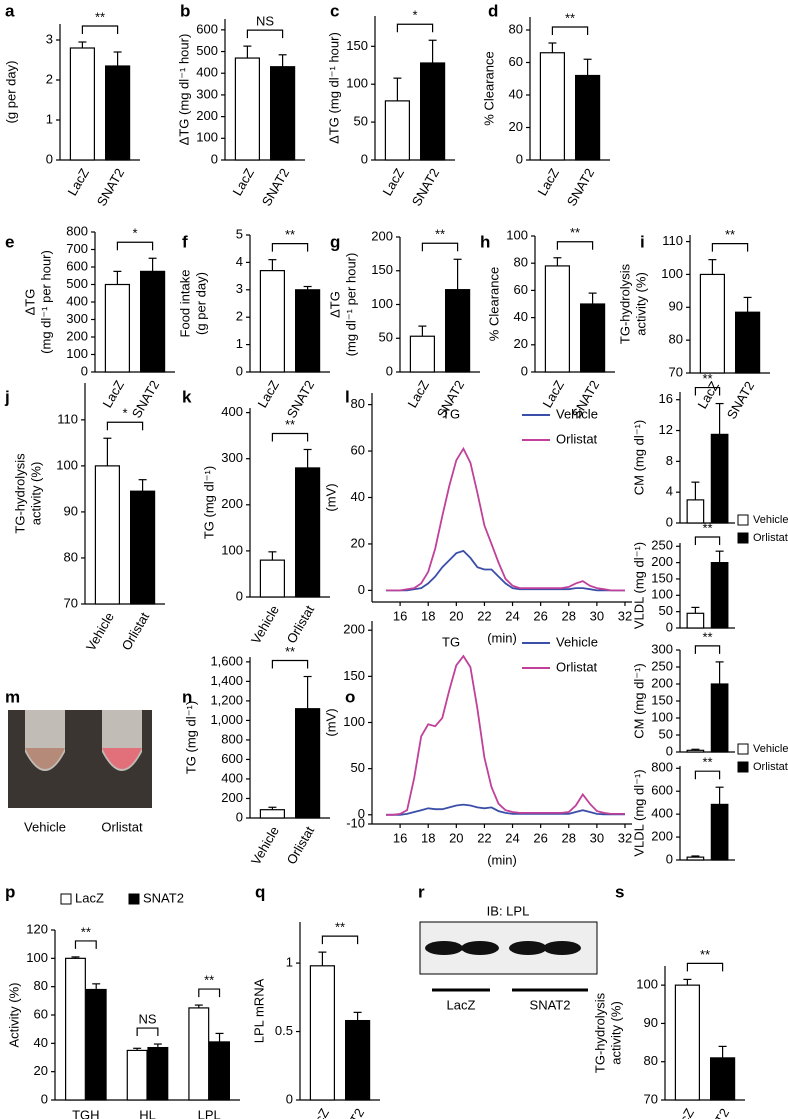  Describe the element at coordinates (239, 288) in the screenshot. I see `y-tick-label: 3` at that location.